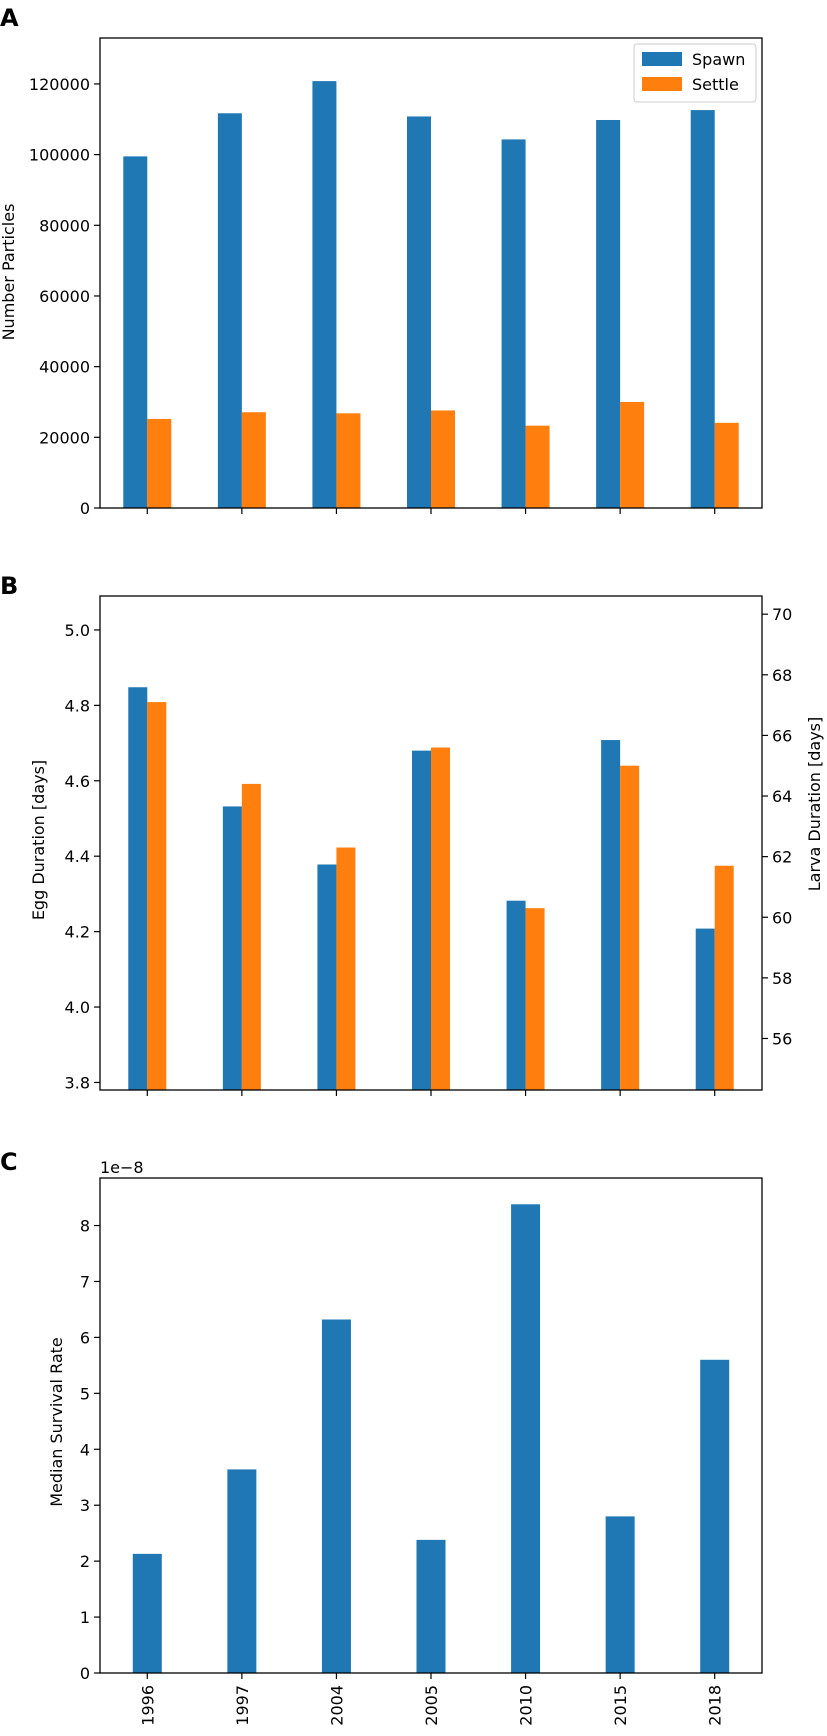 The width and height of the screenshot is (827, 1736). I want to click on panel-c-xtick-label: 2015, so click(620, 1705).